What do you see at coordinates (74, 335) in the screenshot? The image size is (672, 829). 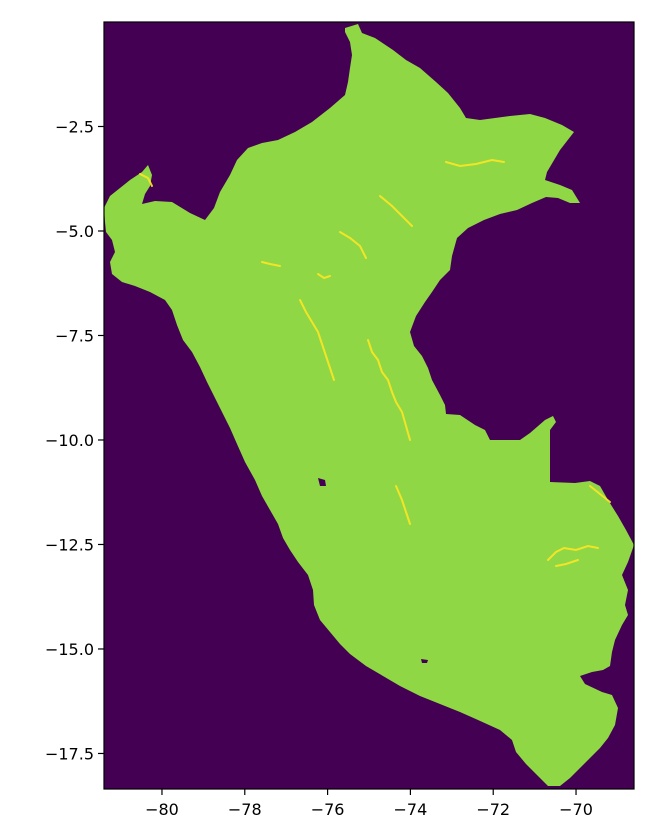 I see `y-tick-label: −7.5` at bounding box center [74, 335].